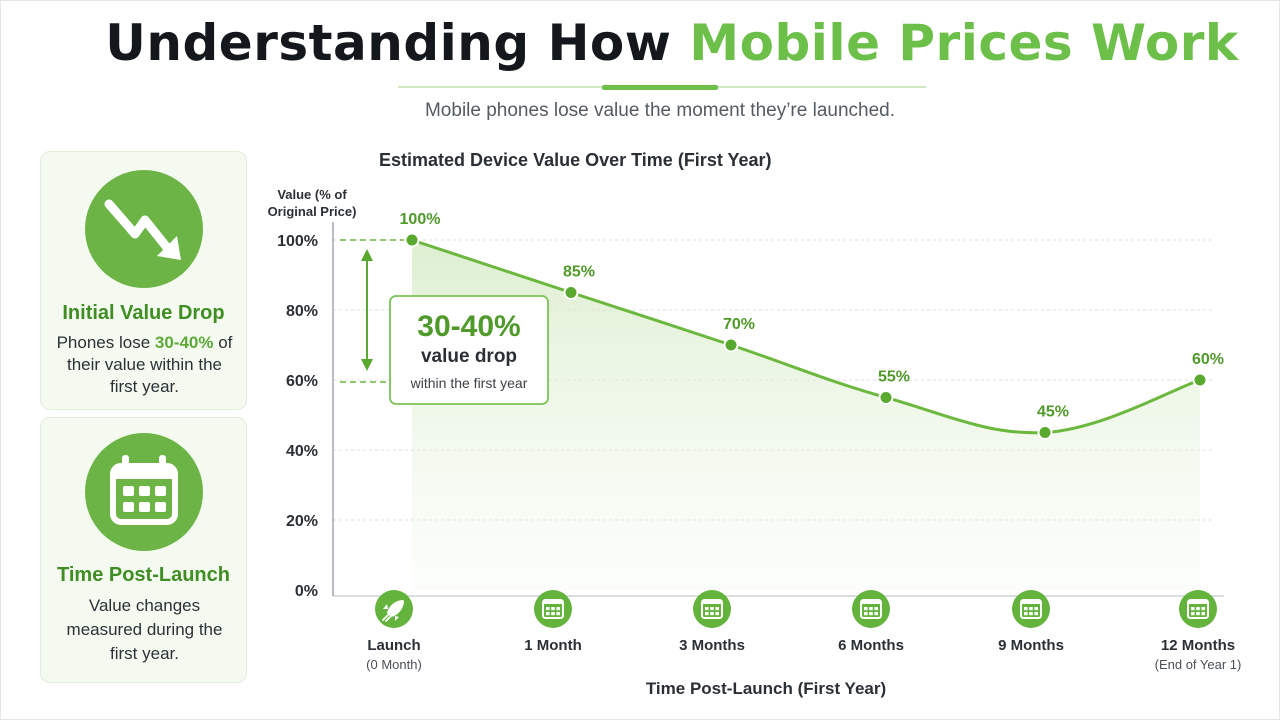  Describe the element at coordinates (579, 272) in the screenshot. I see `data-label: 85%` at that location.